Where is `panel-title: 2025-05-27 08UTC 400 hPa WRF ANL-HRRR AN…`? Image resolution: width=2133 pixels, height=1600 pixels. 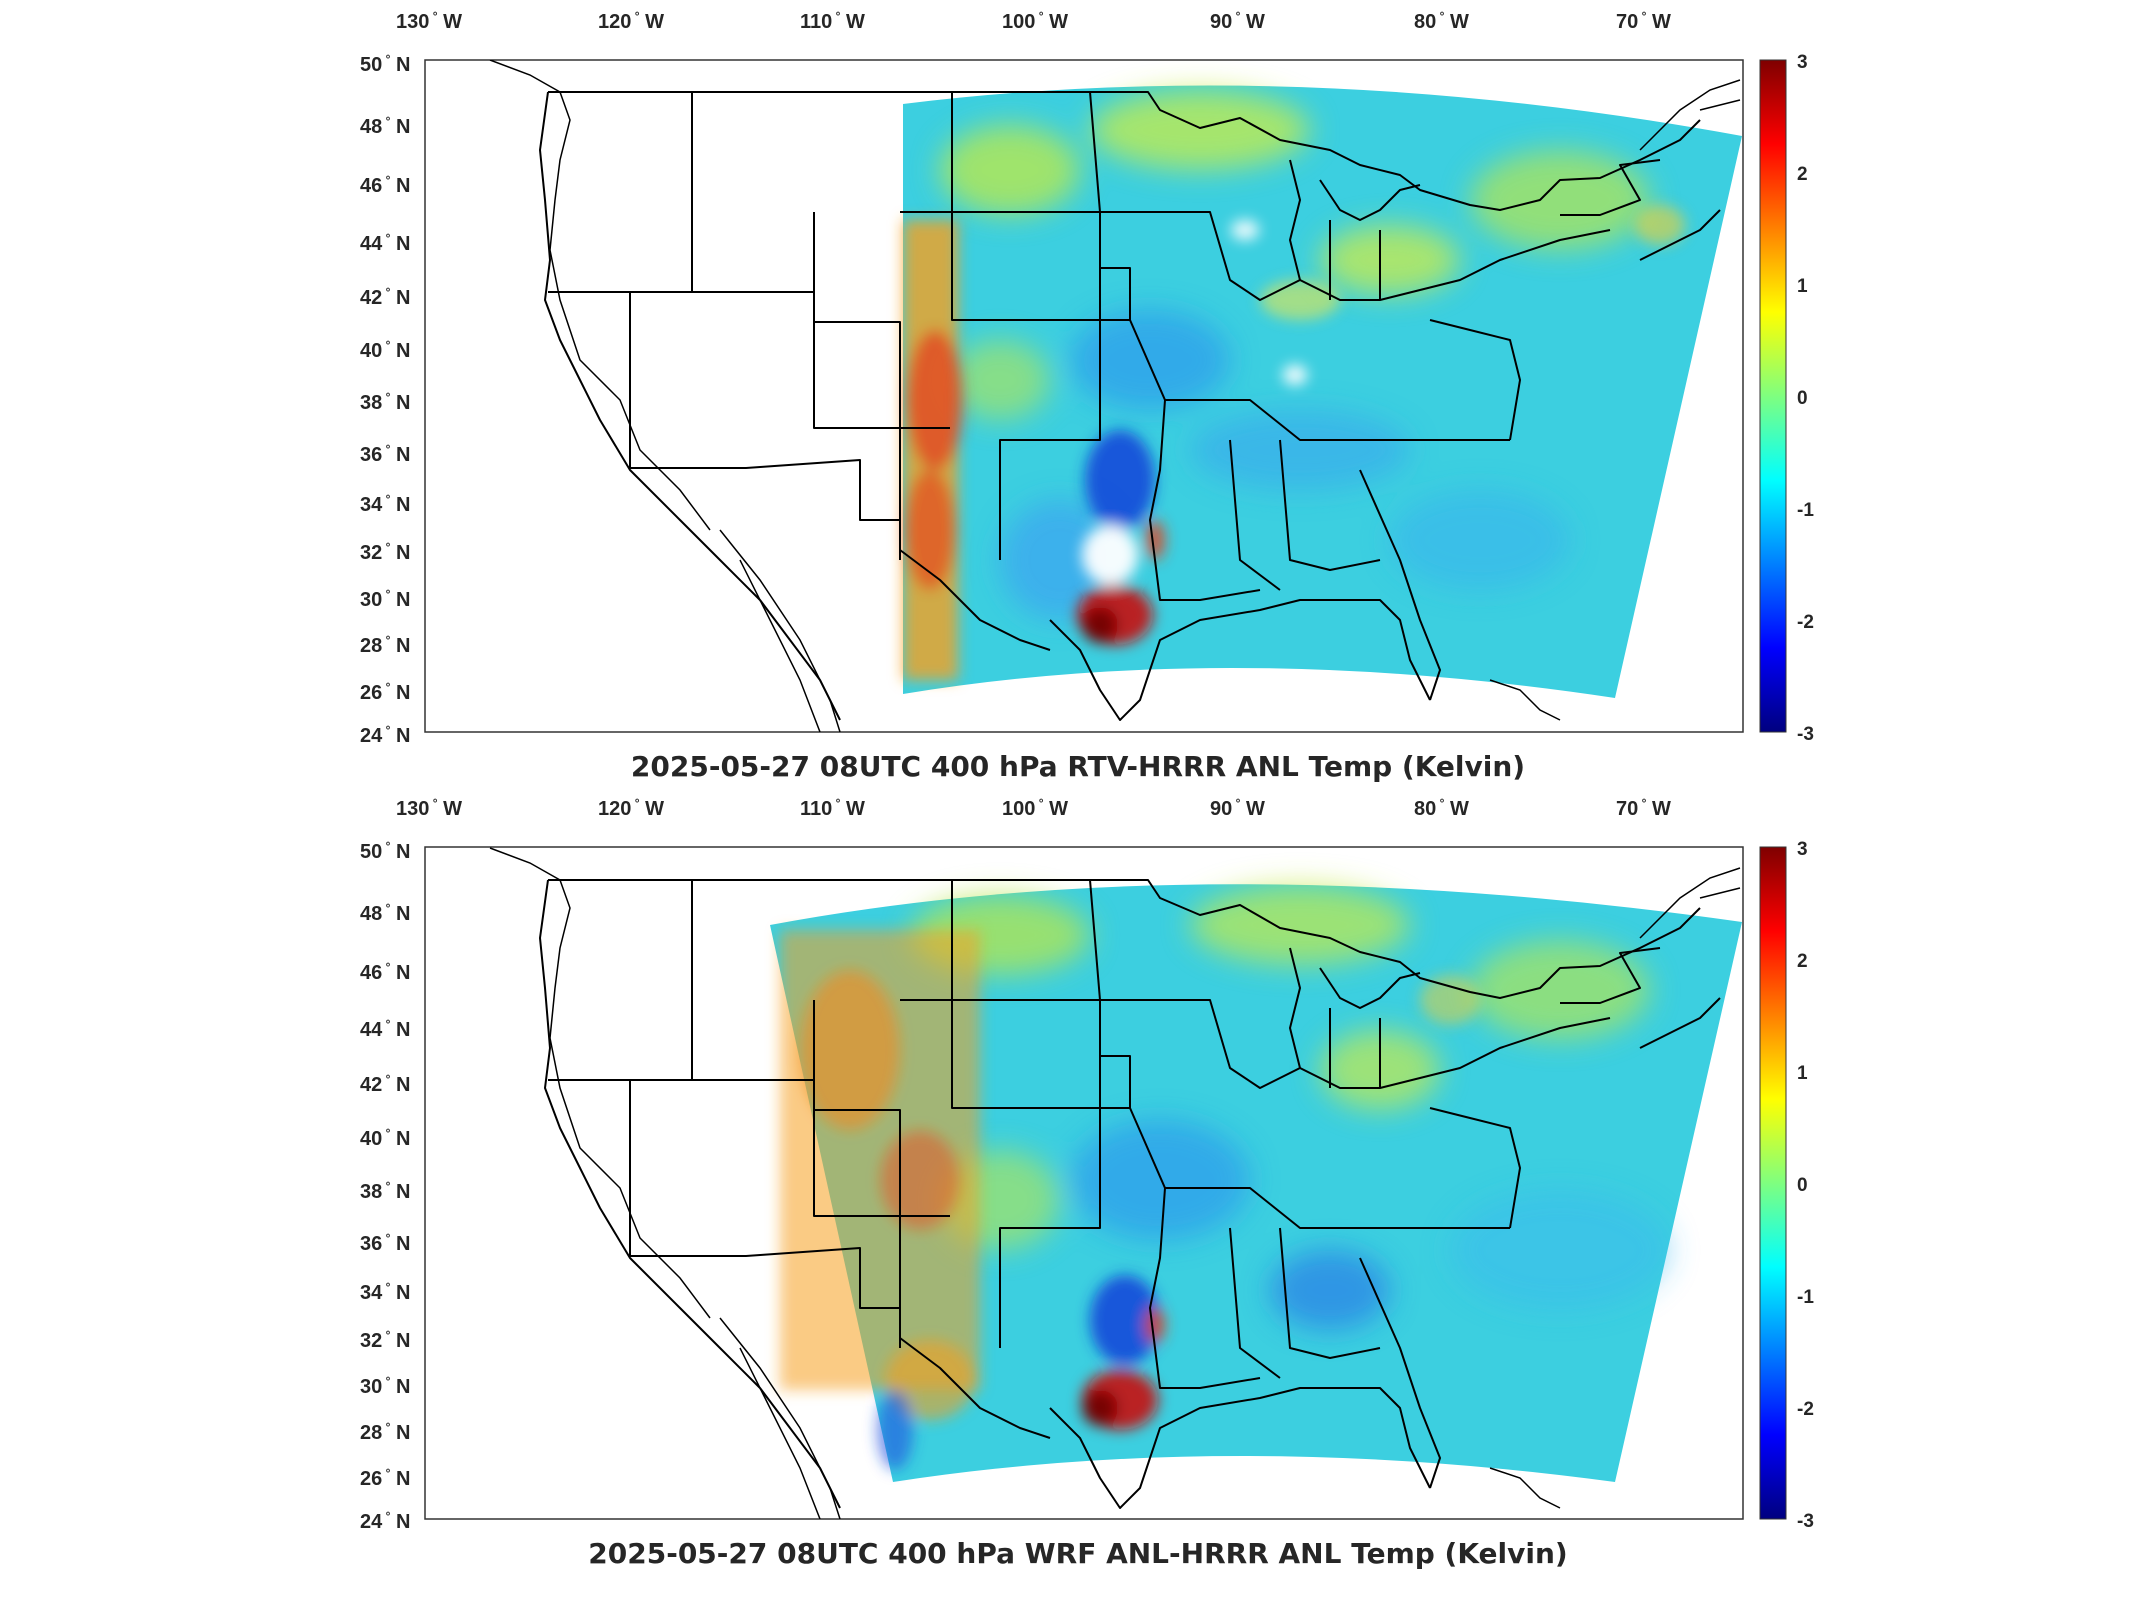 panel-title: 2025-05-27 08UTC 400 hPa WRF ANL-HRRR AN… is located at coordinates (1077, 1553).